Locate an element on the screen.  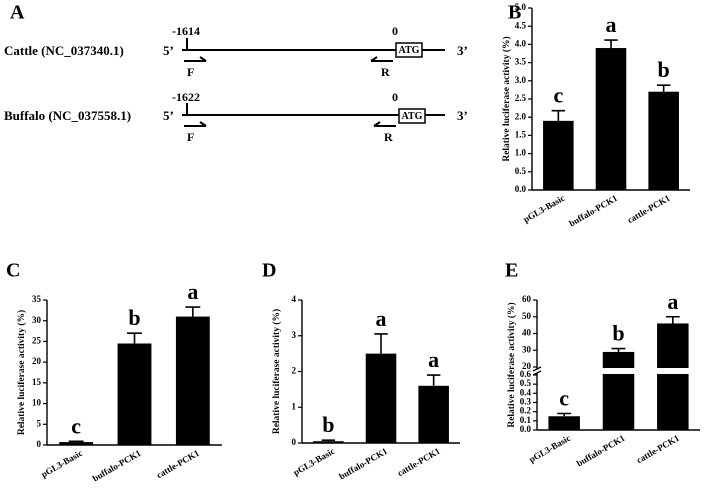
y-tick-label: 1 is located at coordinates (294, 406).